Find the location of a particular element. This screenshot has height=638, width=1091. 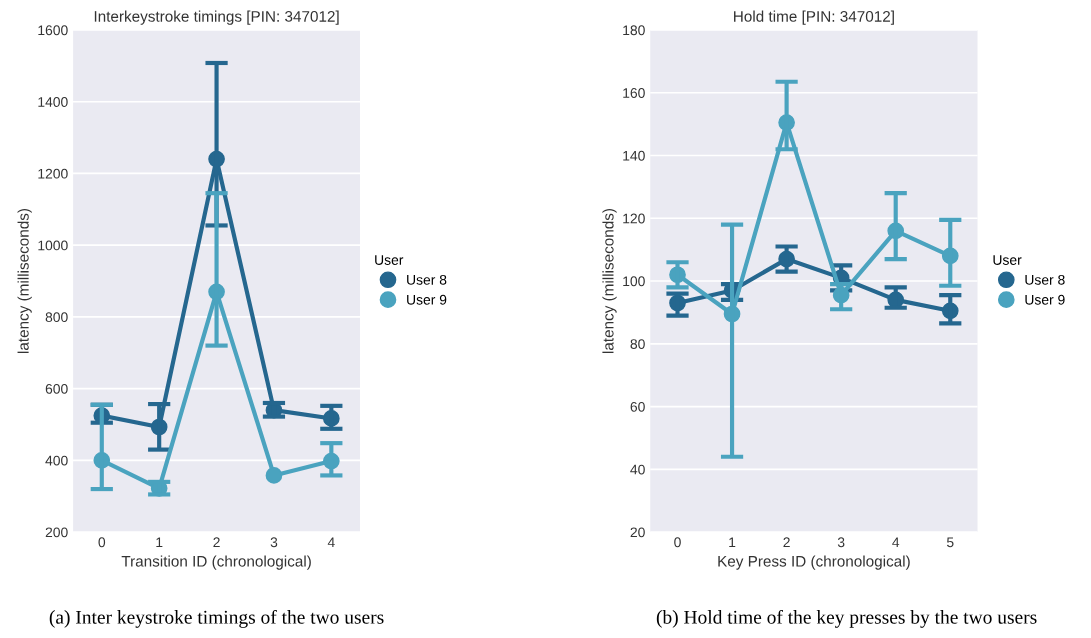

chart-title: Hold time [PIN: 347012] is located at coordinates (814, 17).